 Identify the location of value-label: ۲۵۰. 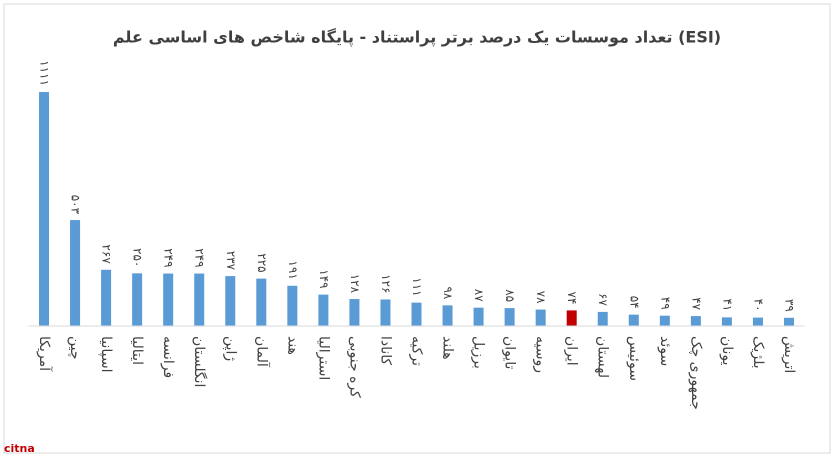
(138, 257).